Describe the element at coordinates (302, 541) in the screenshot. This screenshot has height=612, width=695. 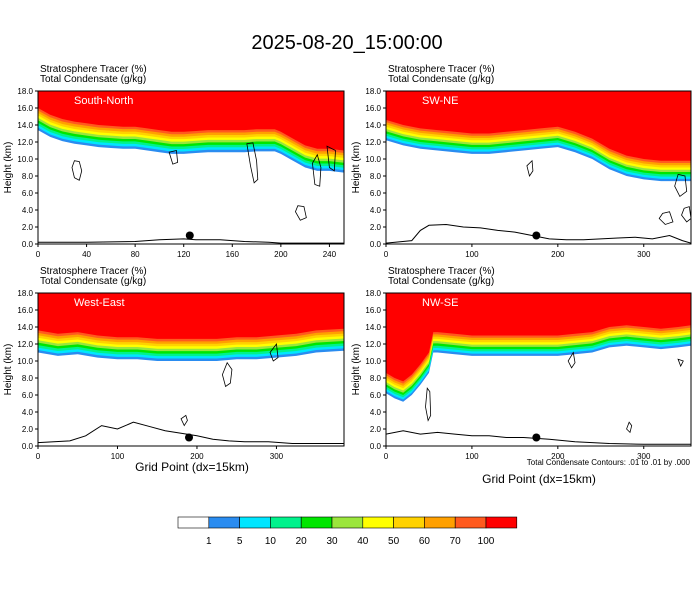
I see `colorbar-label: 20` at that location.